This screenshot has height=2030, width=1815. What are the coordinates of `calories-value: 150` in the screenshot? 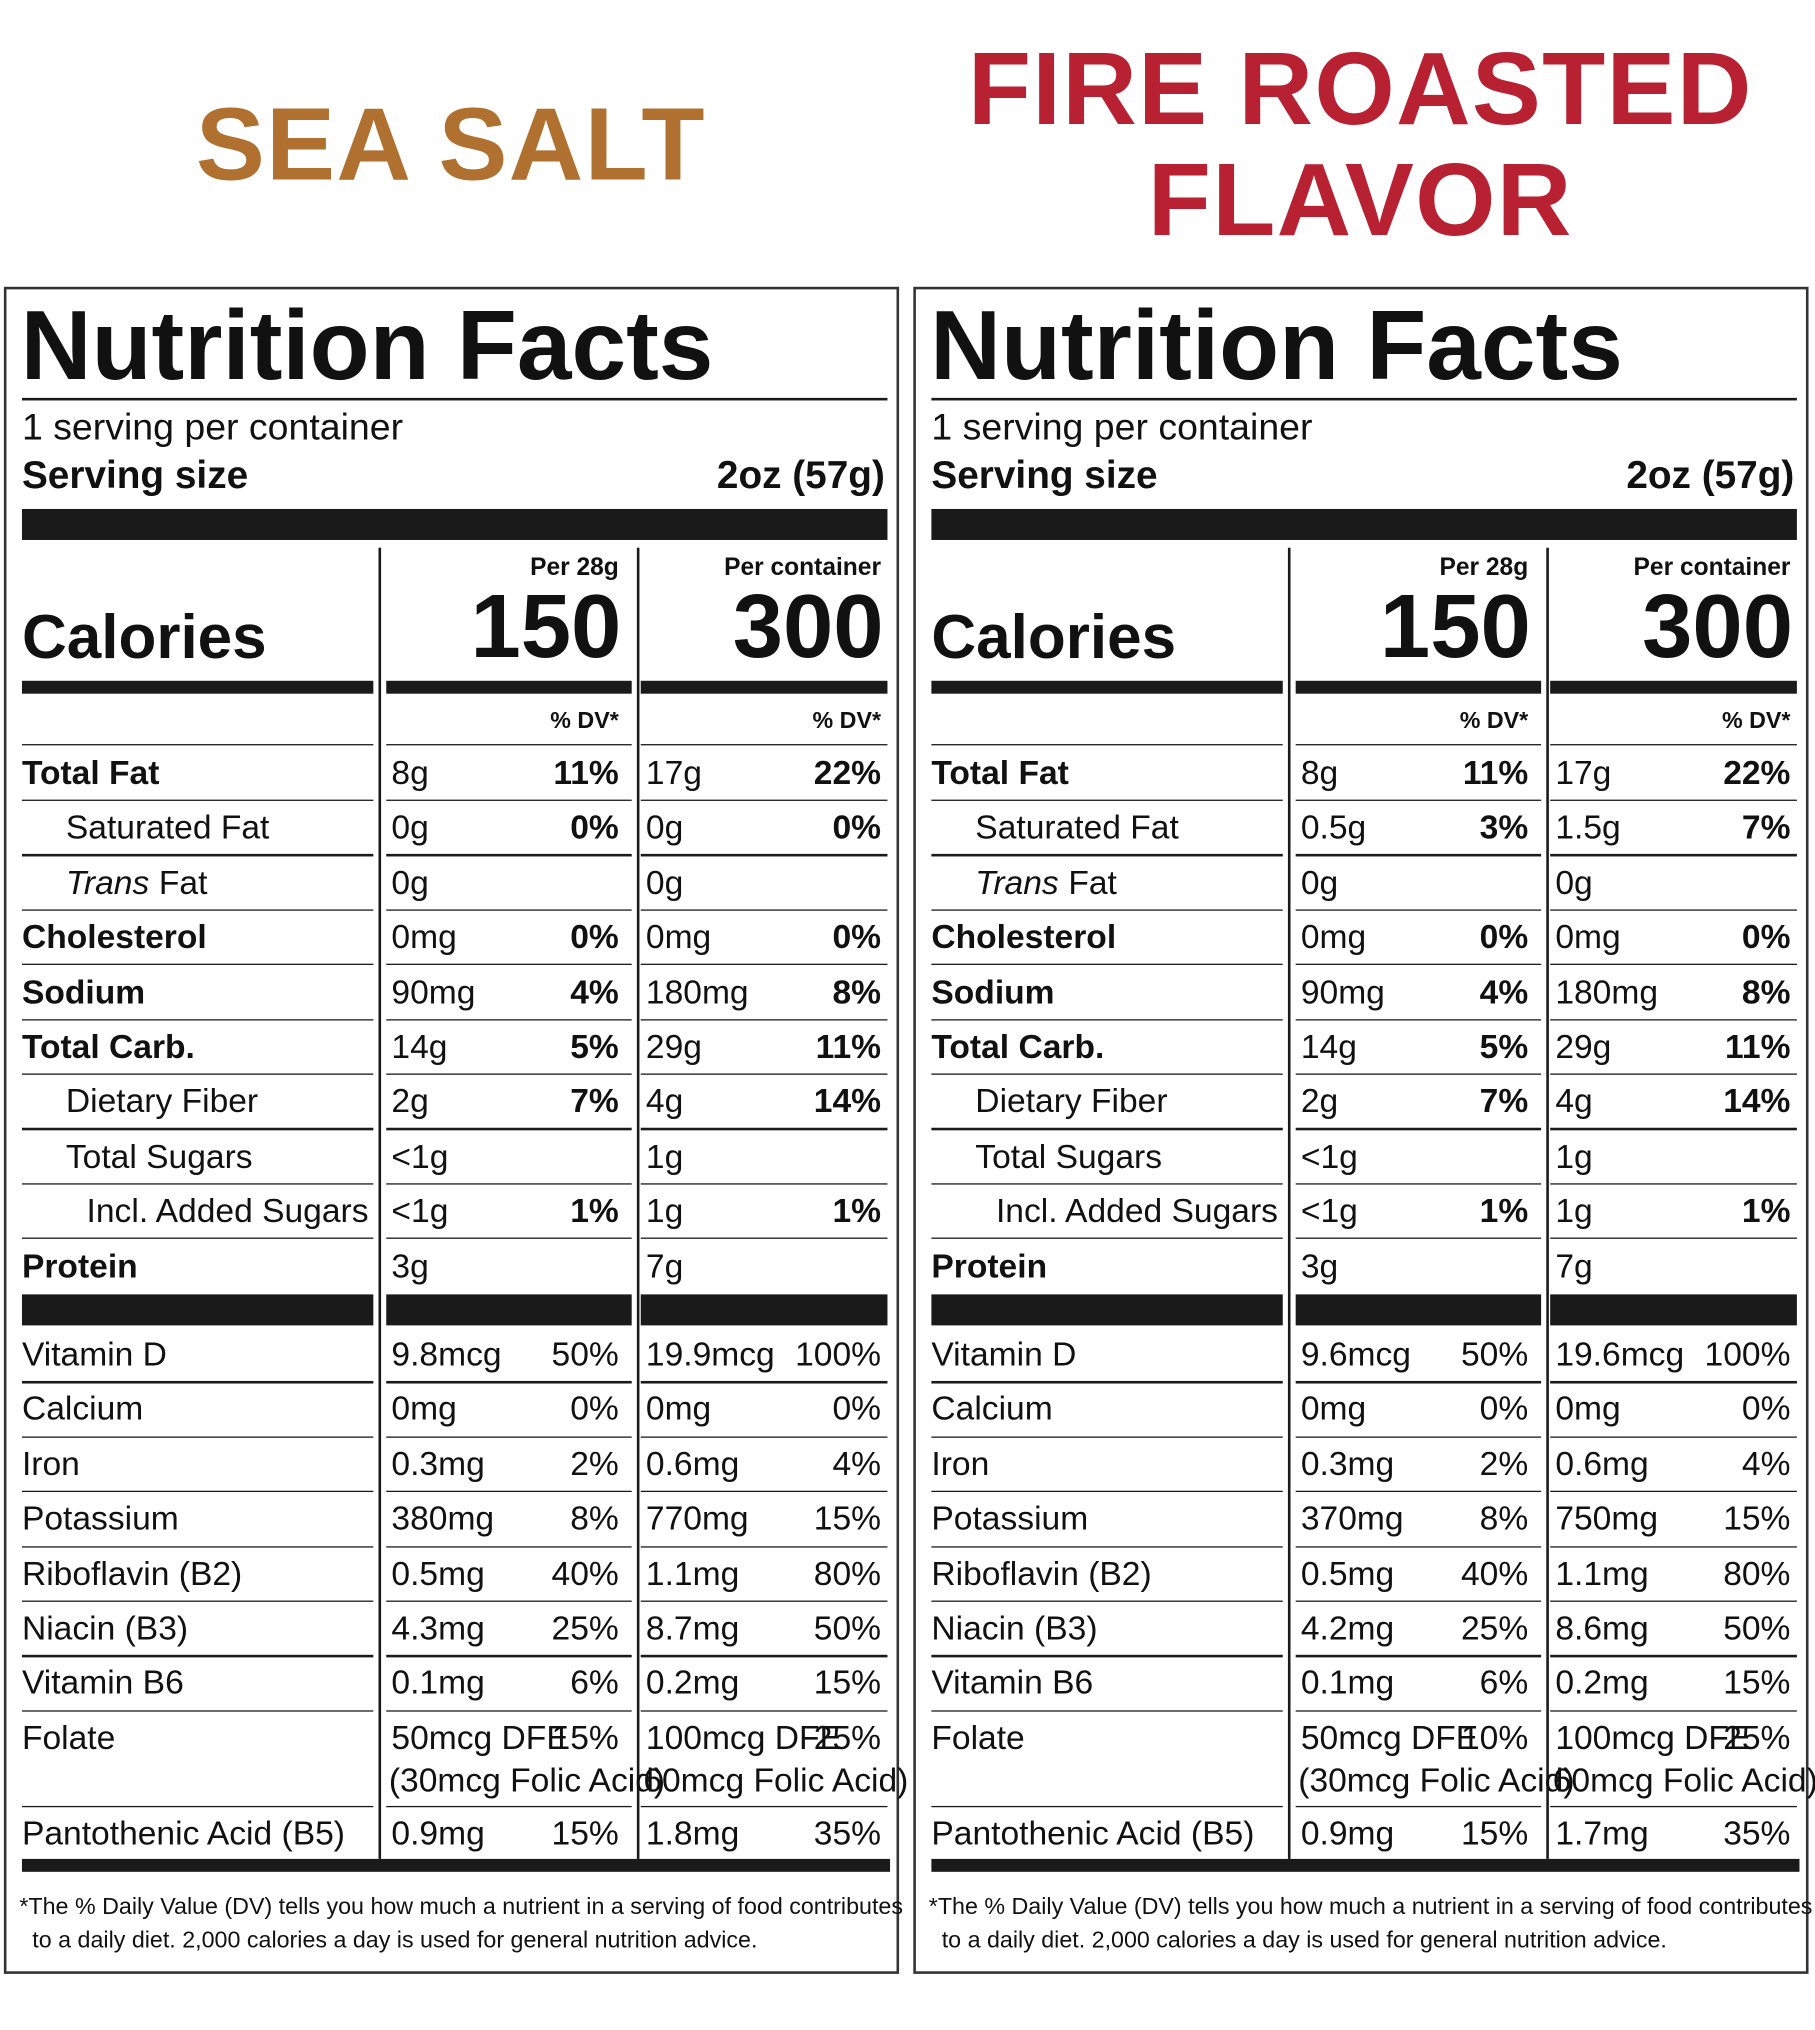 It's located at (546, 626).